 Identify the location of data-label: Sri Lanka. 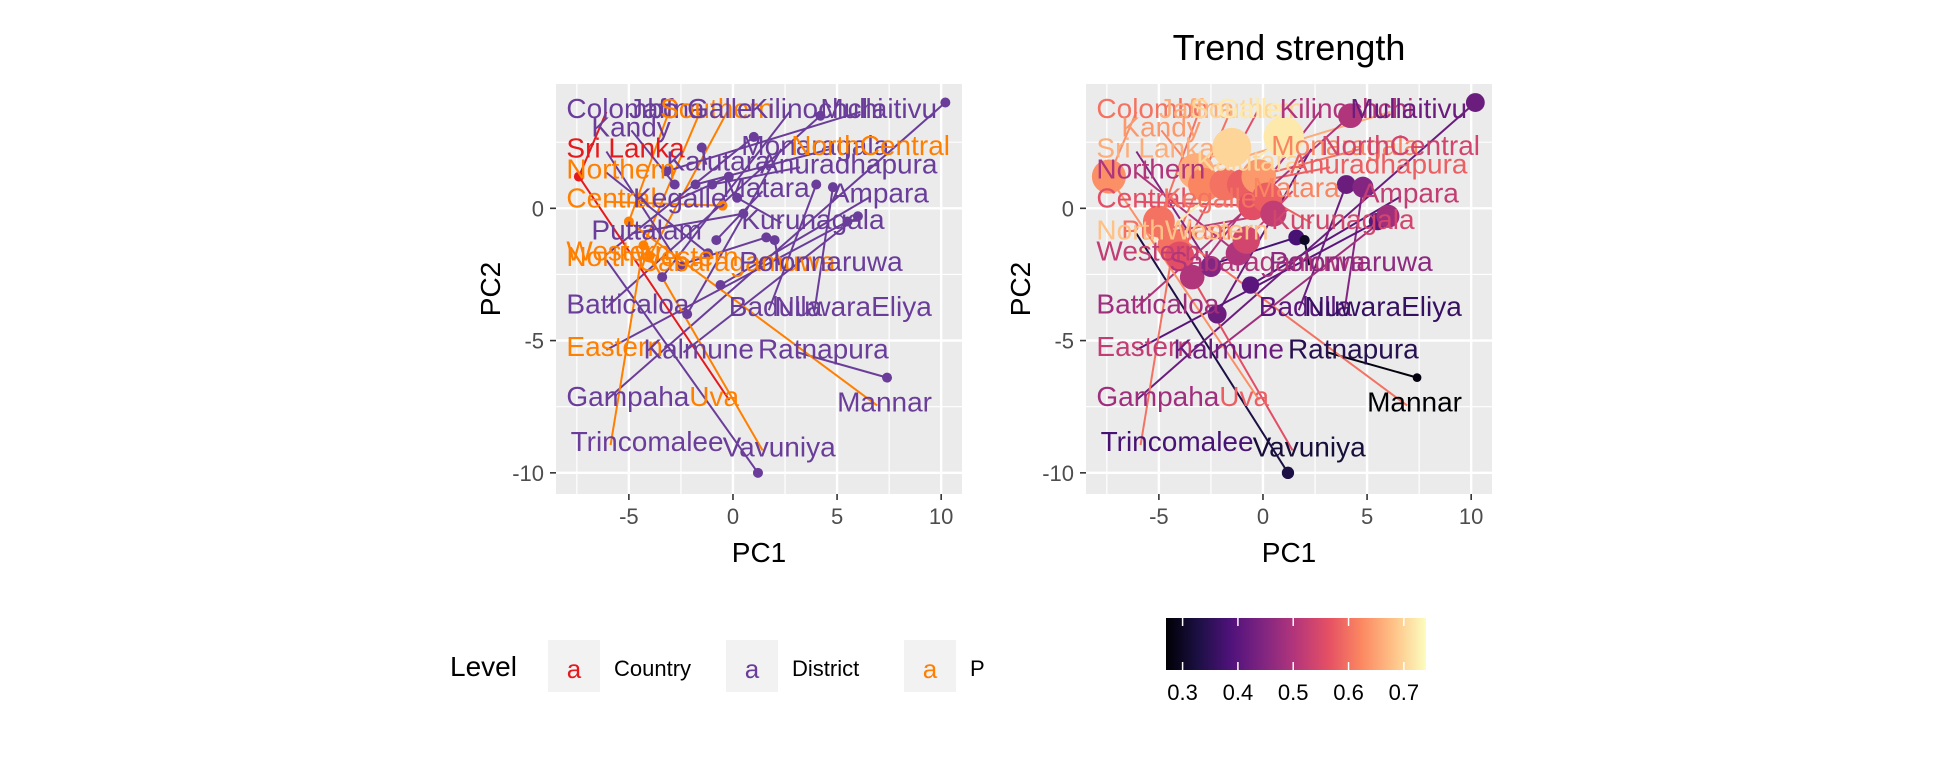
(1155, 147).